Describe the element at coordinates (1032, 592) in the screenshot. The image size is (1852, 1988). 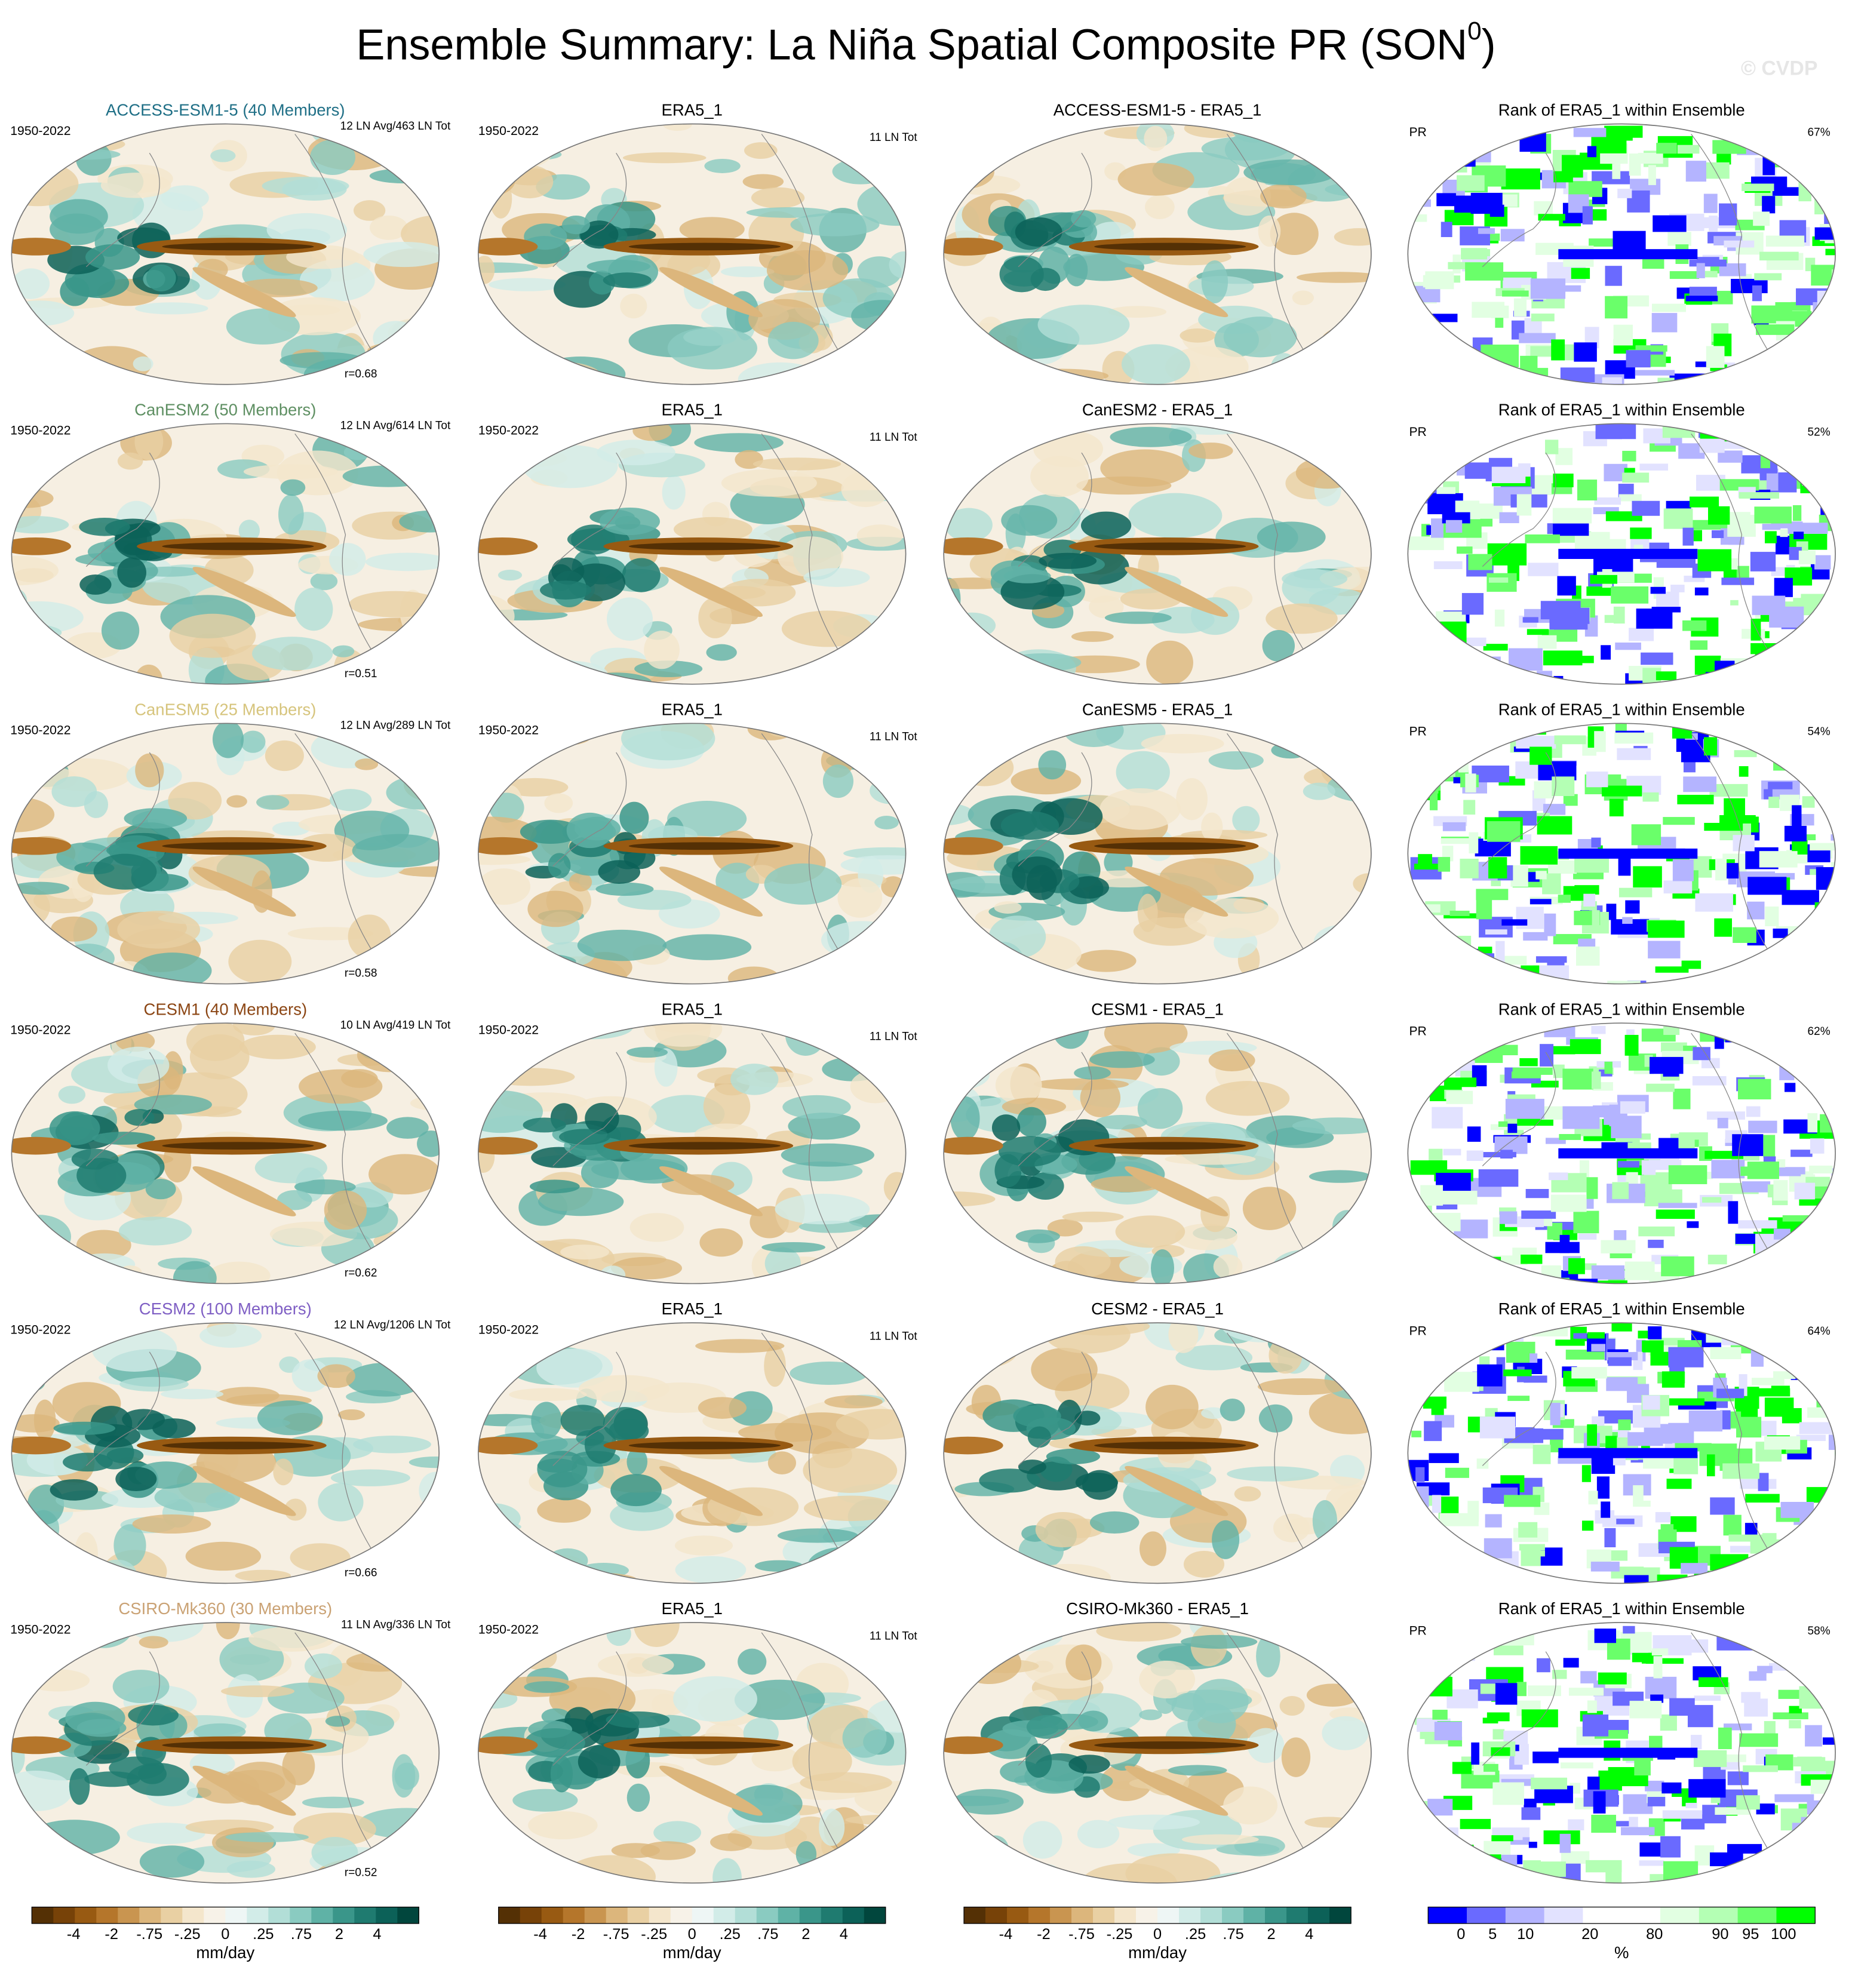
I see `teal-blob` at that location.